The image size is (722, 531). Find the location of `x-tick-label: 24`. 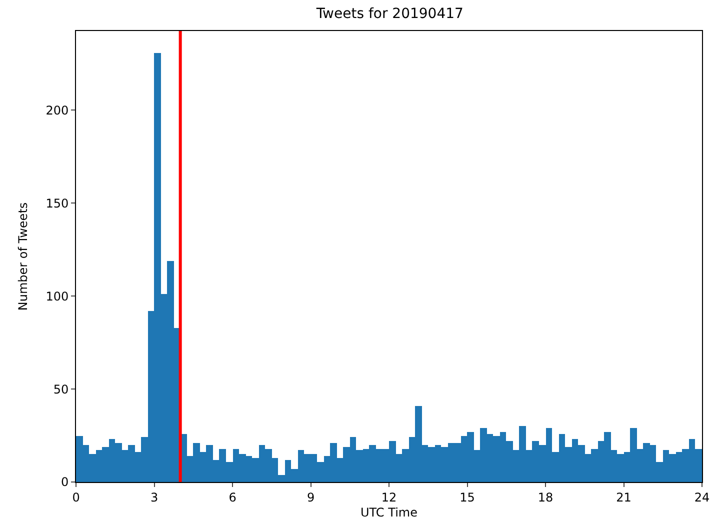

x-tick-label: 24 is located at coordinates (702, 497).